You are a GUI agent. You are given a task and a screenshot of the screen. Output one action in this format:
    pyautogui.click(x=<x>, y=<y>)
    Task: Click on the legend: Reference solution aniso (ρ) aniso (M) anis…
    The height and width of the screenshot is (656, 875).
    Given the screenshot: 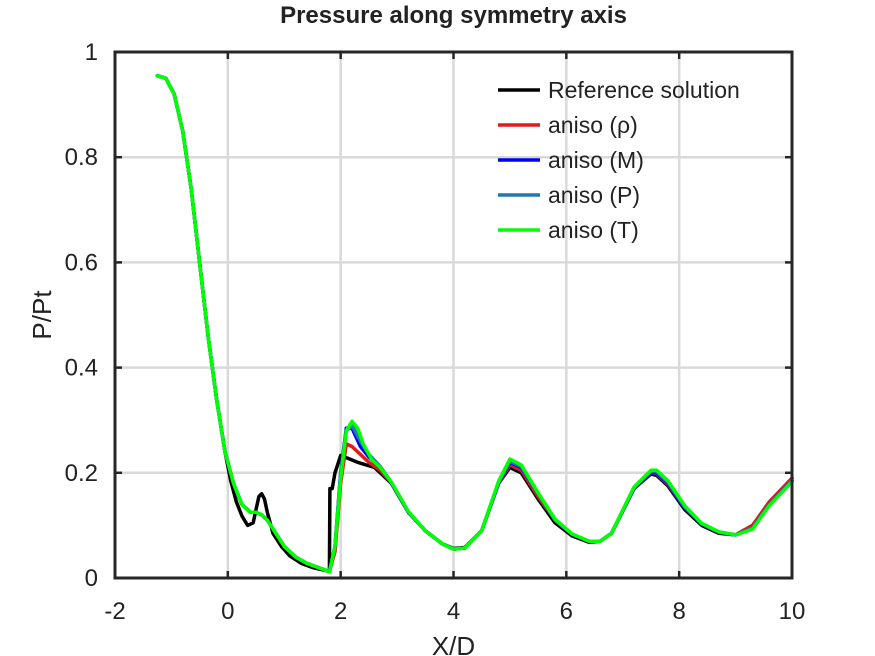 What is the action you would take?
    pyautogui.click(x=619, y=160)
    